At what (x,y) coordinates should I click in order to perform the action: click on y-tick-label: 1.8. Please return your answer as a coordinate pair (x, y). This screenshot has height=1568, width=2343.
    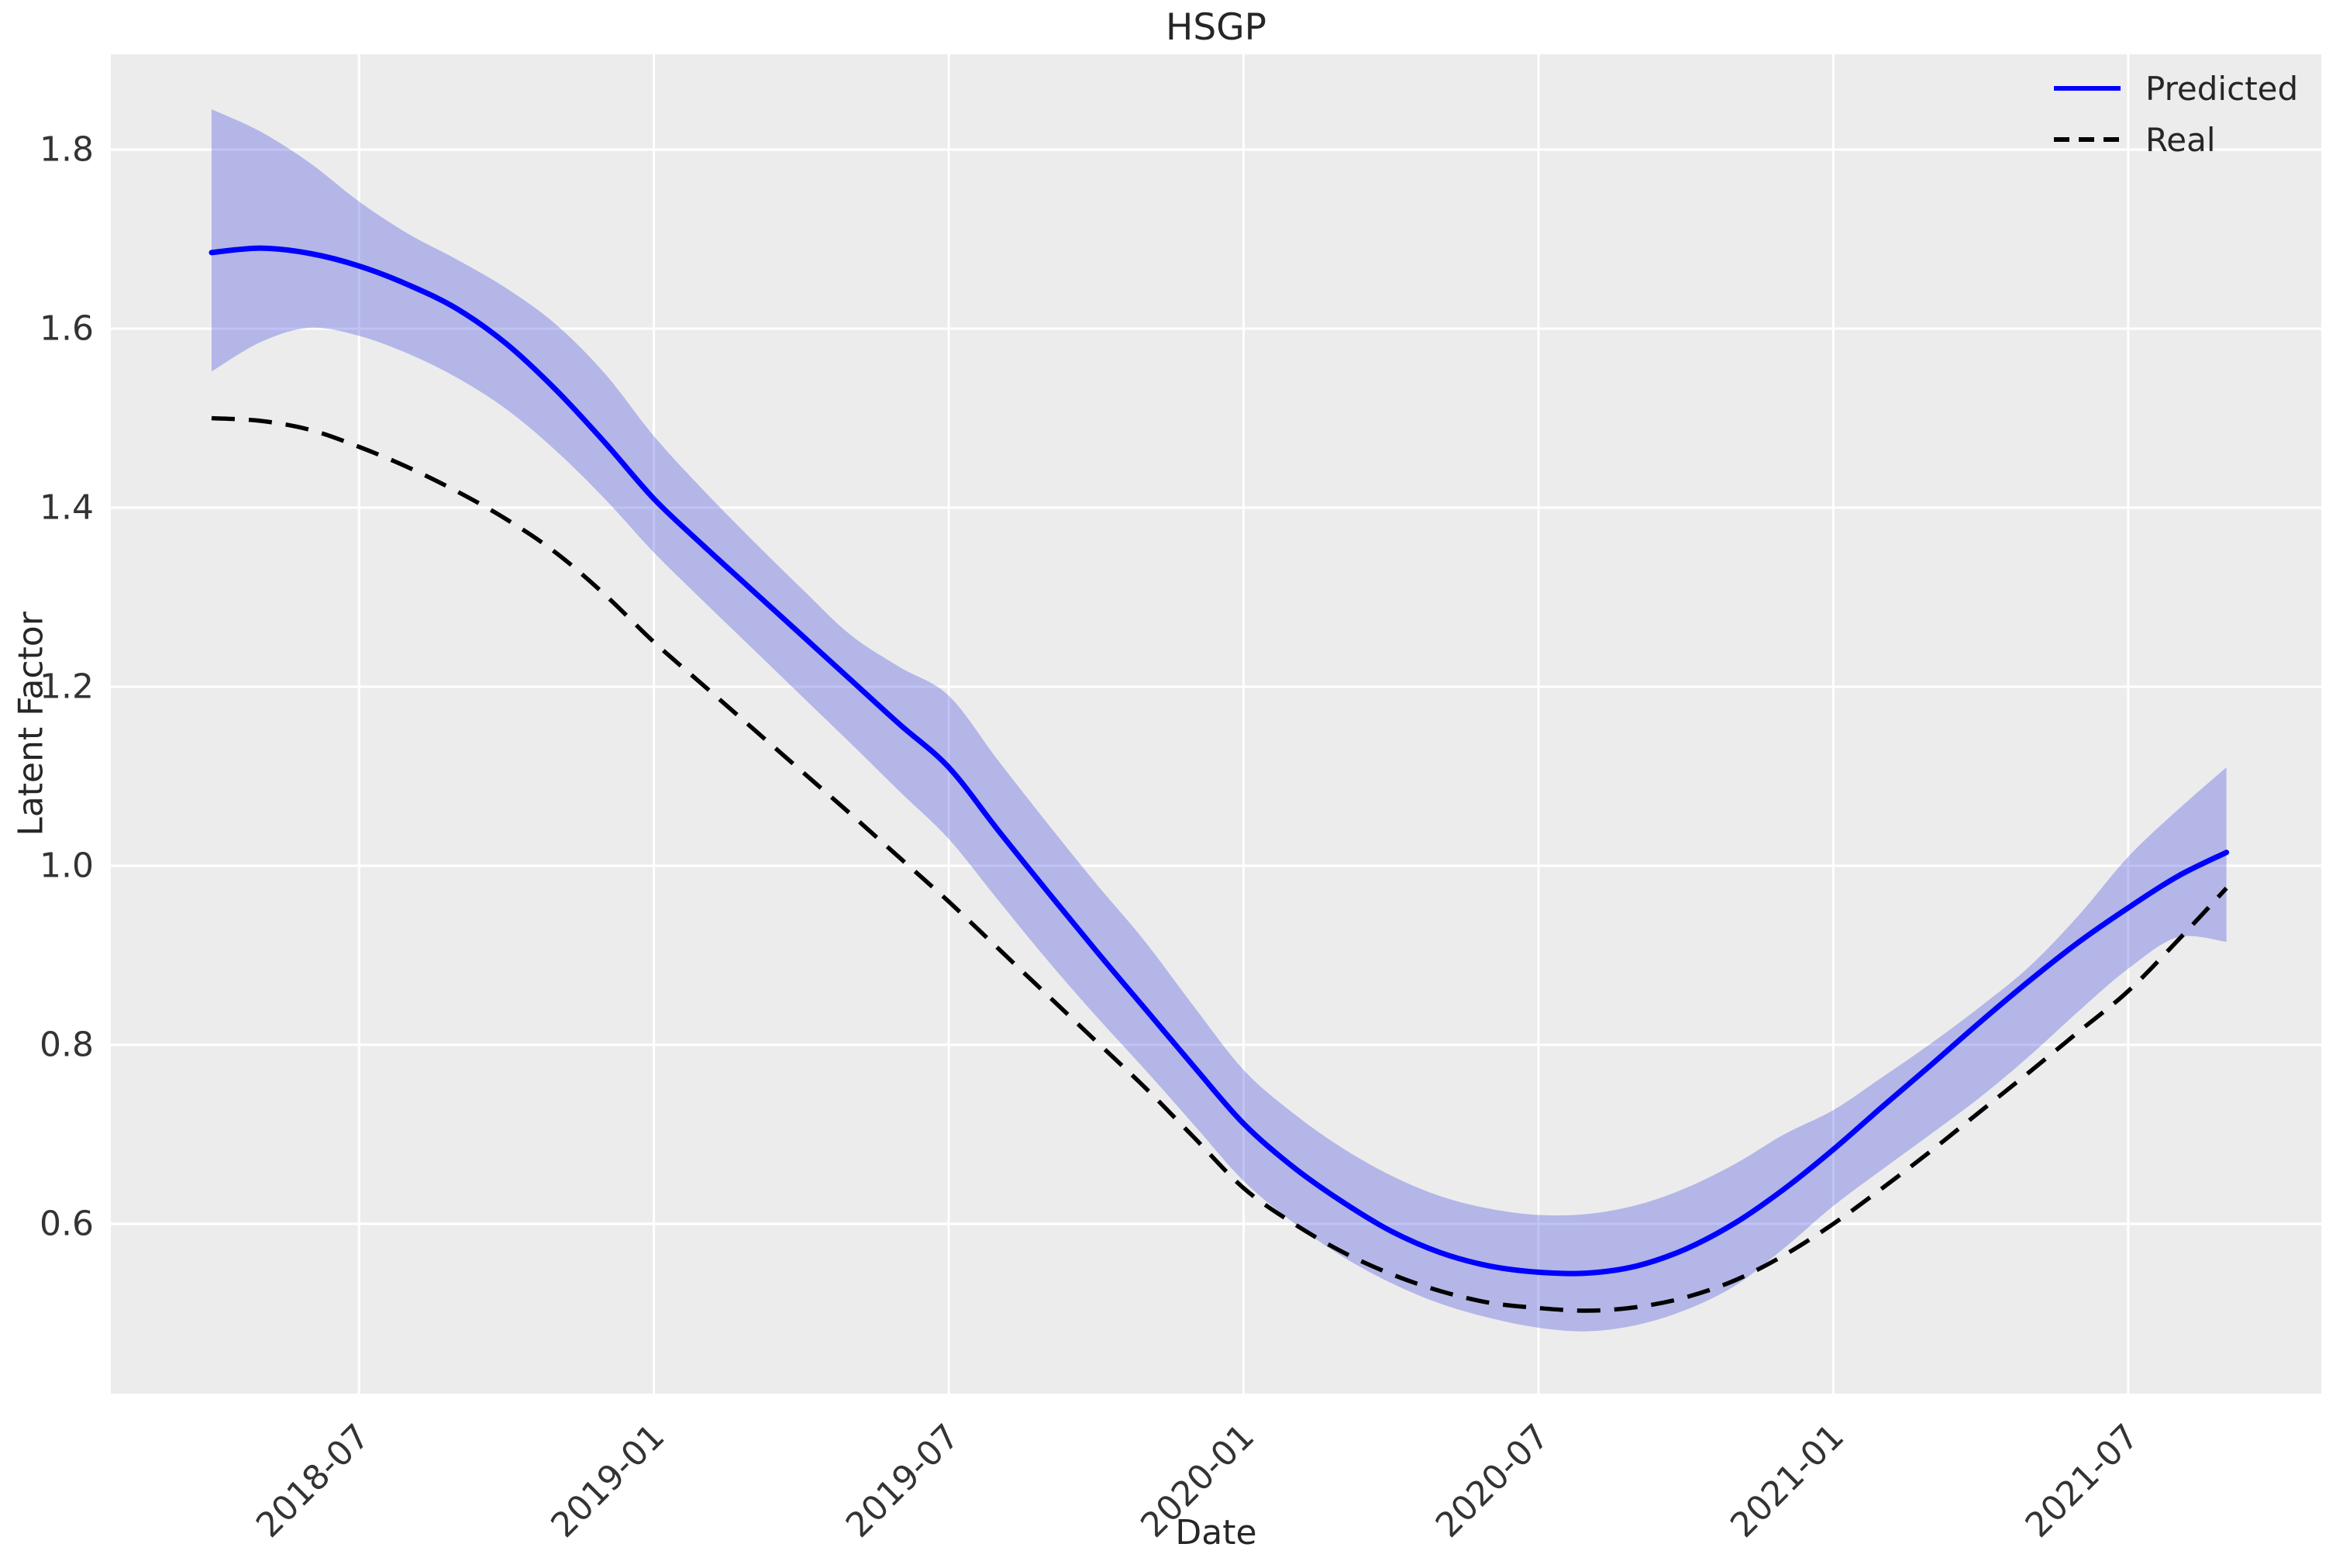
    Looking at the image, I should click on (67, 150).